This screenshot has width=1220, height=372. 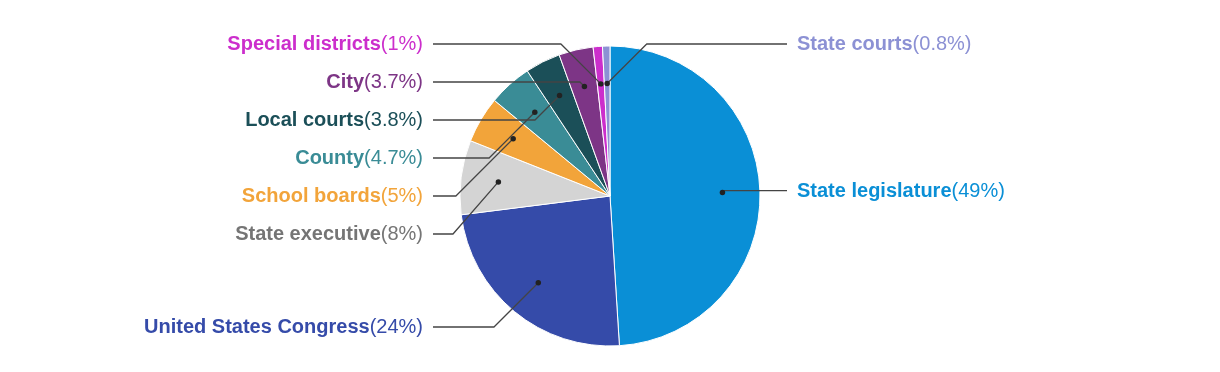 I want to click on slice-label: State executive, so click(x=308, y=233).